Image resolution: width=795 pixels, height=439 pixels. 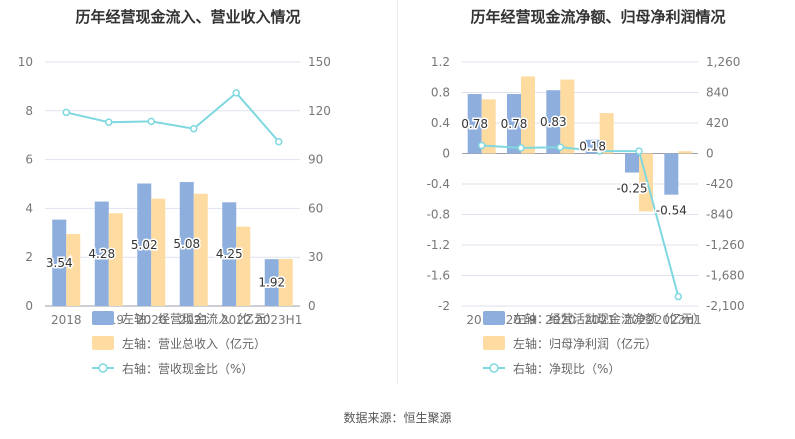 I want to click on y-left-tick-label: 2, so click(x=29, y=257).